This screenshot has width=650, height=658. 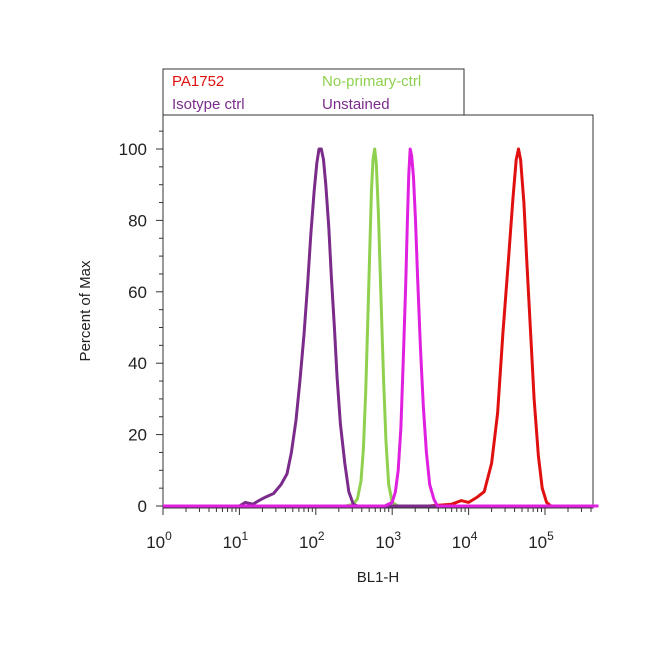 What do you see at coordinates (85, 310) in the screenshot?
I see `y-axis-title: Percent of Max` at bounding box center [85, 310].